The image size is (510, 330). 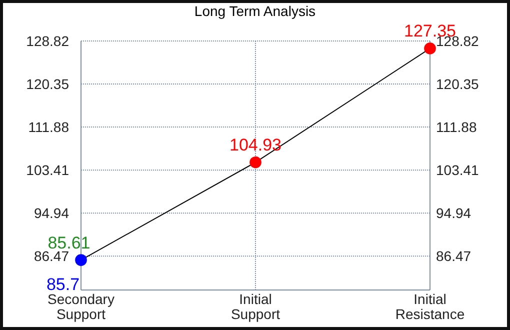 What do you see at coordinates (48, 170) in the screenshot?
I see `y-tick-label: 103.41` at bounding box center [48, 170].